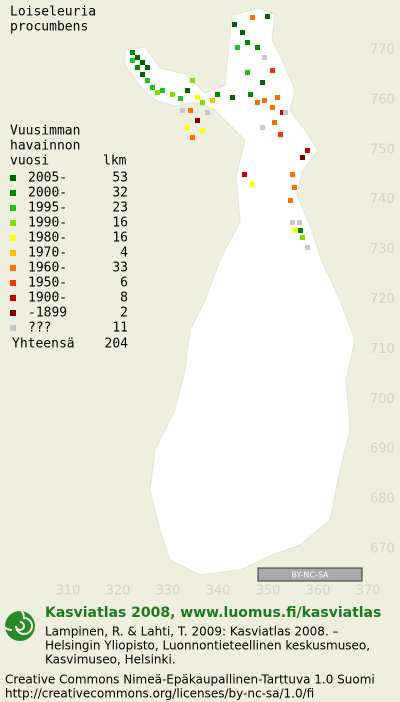 This screenshot has height=702, width=400. Describe the element at coordinates (382, 99) in the screenshot. I see `y-grid-label: 760` at that location.